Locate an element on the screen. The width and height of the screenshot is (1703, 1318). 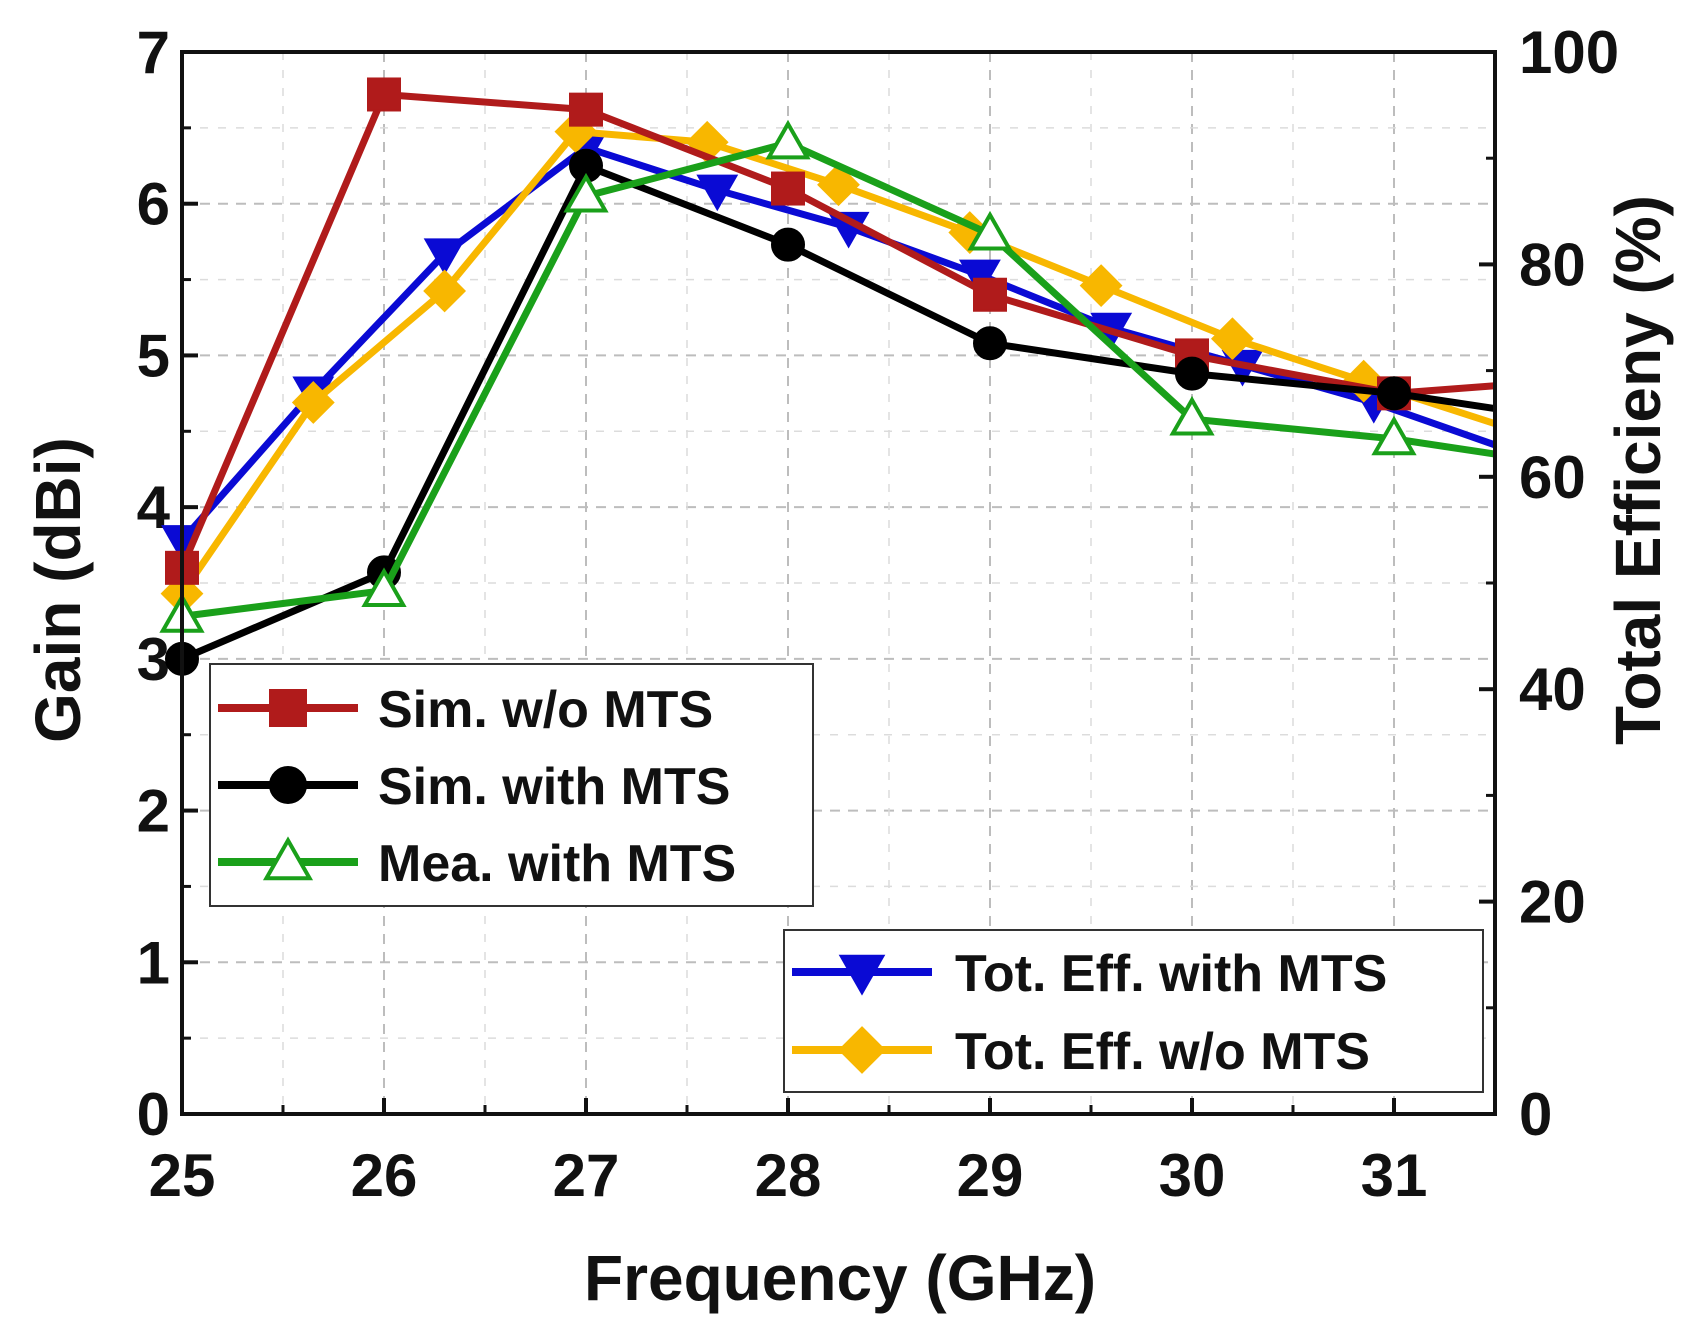
x-axis-title: Frequency (GHz) is located at coordinates (840, 1278).